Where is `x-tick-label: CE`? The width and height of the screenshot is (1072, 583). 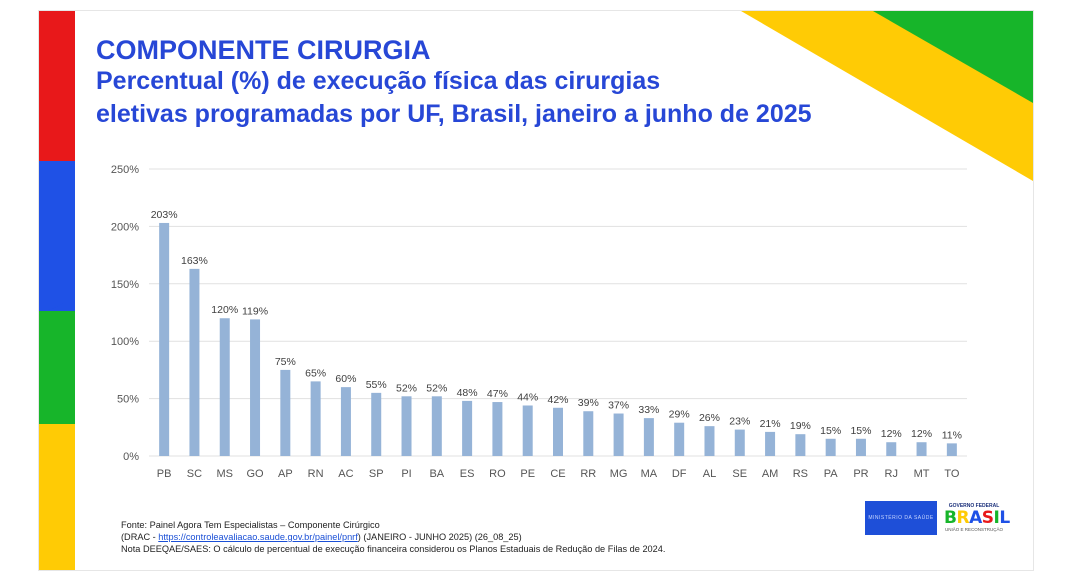 x-tick-label: CE is located at coordinates (557, 474).